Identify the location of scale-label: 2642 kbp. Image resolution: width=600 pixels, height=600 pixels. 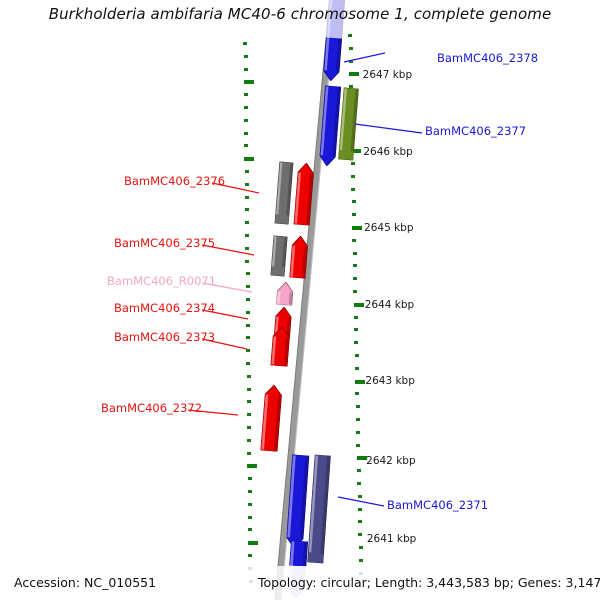
(391, 461).